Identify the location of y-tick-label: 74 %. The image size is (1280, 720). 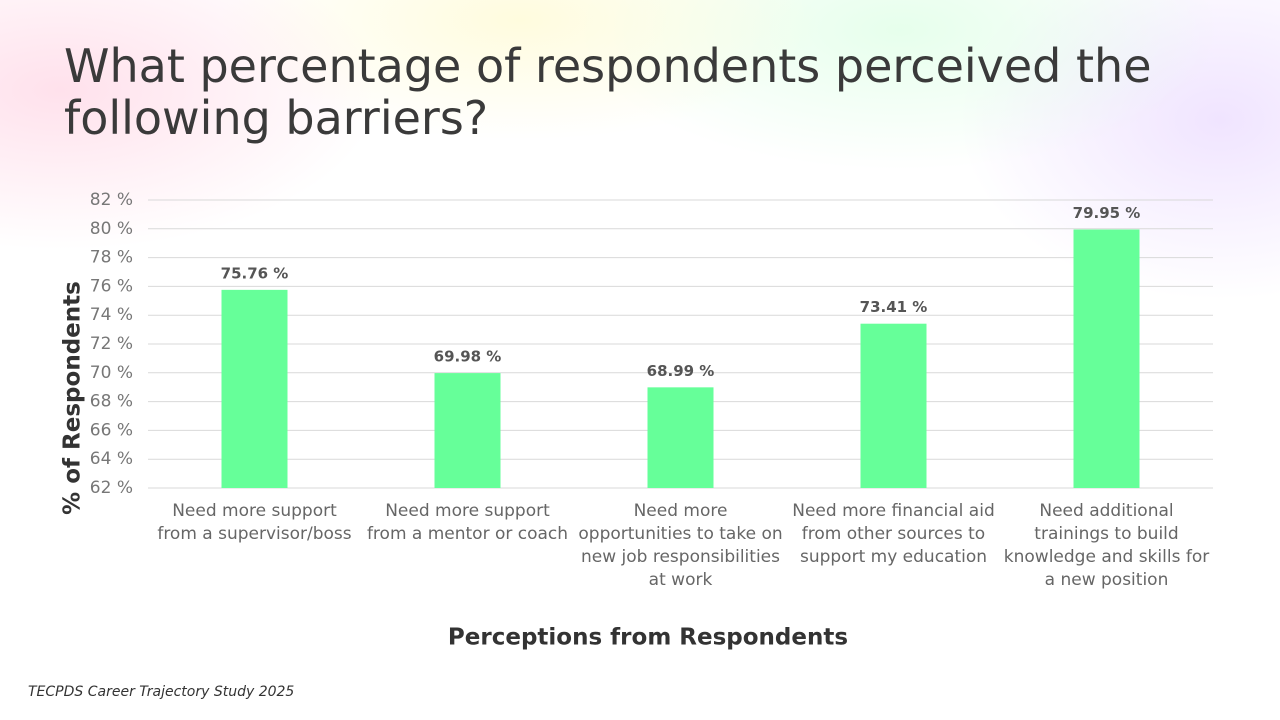
(111, 315).